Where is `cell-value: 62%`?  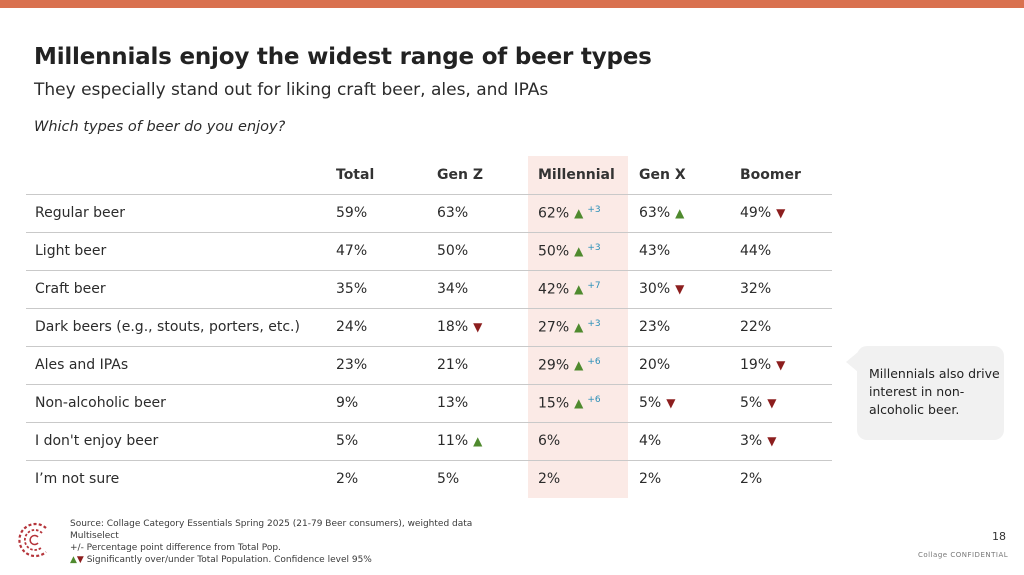 cell-value: 62% is located at coordinates (554, 213).